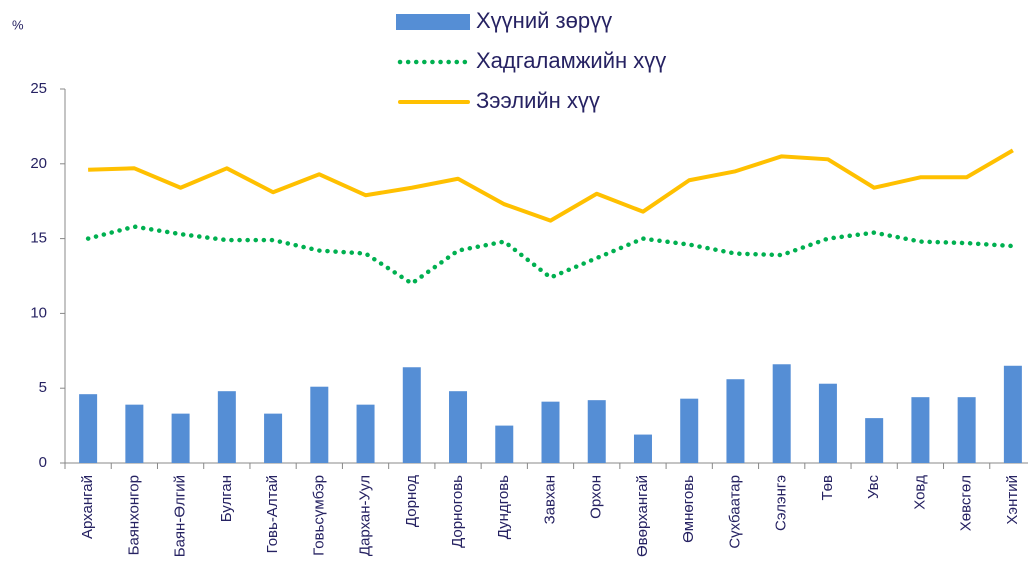 This screenshot has width=1028, height=581. What do you see at coordinates (1012, 500) in the screenshot?
I see `x-tick-label: Хэнтий` at bounding box center [1012, 500].